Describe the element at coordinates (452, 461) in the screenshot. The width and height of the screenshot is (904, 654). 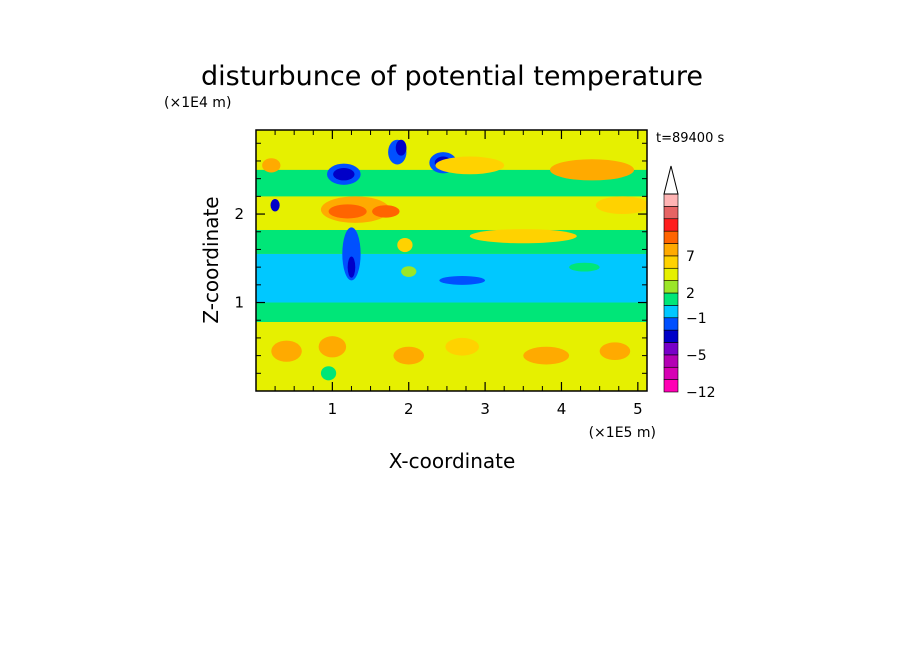
I see `x-axis-label: X-coordinate` at that location.